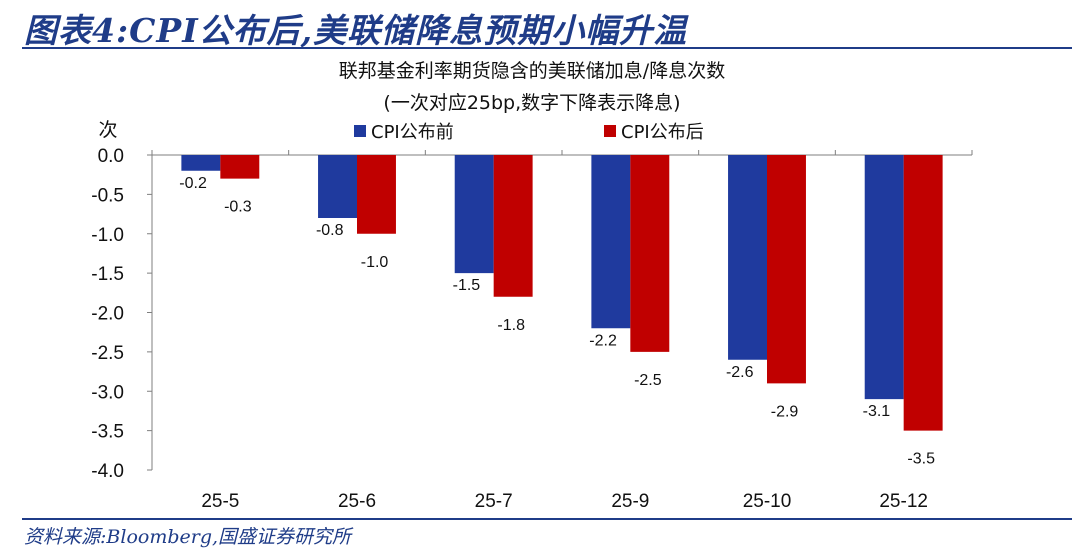 The width and height of the screenshot is (1080, 553). I want to click on y-tick-label: -0.5, so click(107, 195).